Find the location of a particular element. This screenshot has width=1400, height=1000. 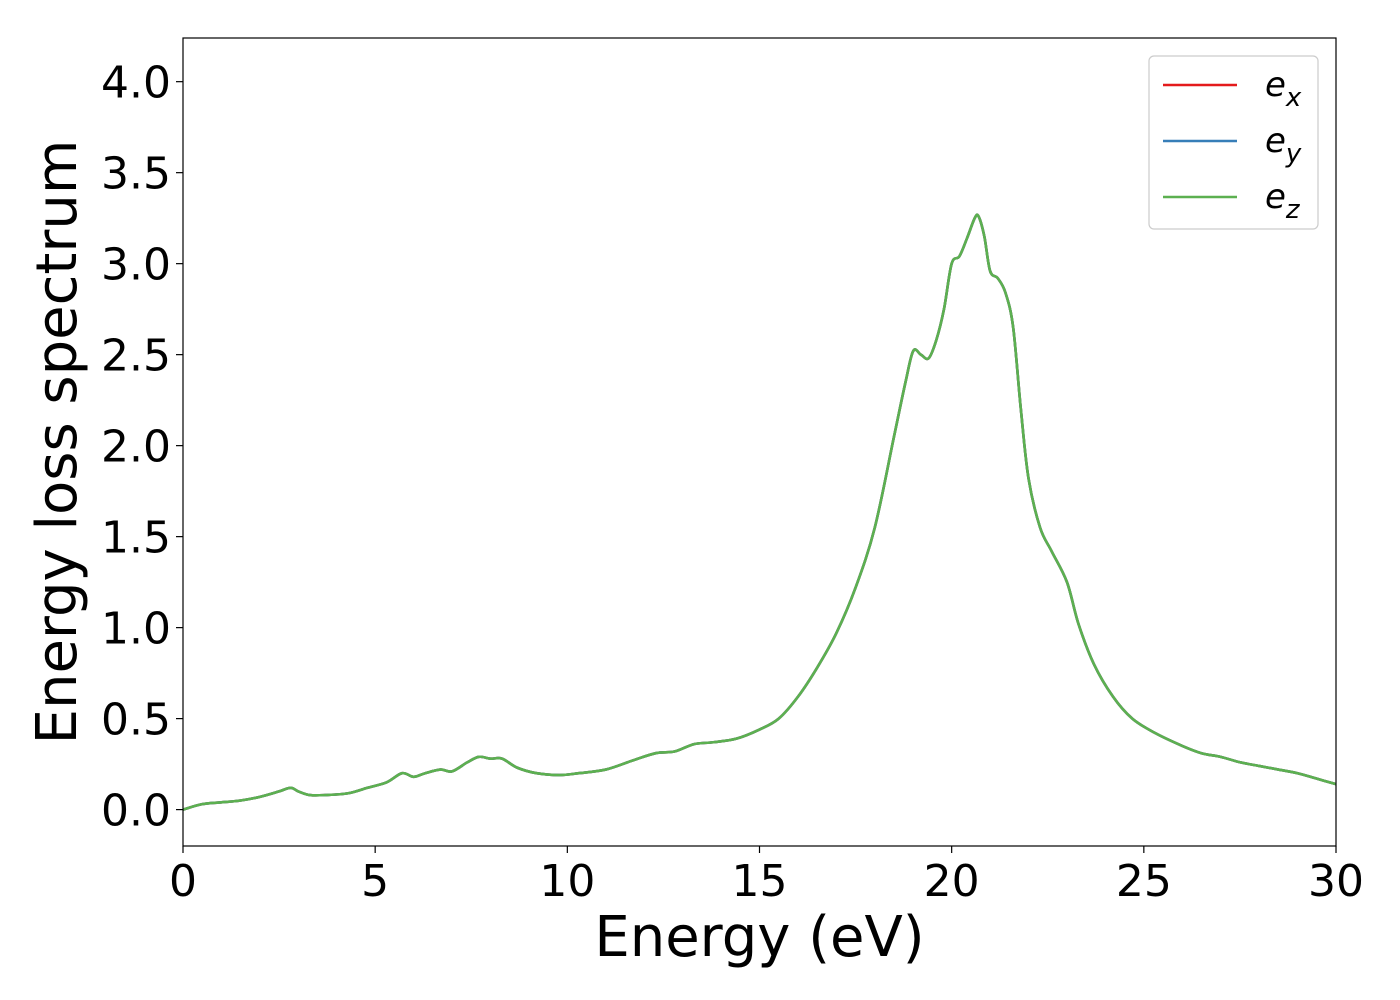

x-axis-ticks: 0 5 10 15 20 25 30 is located at coordinates (766, 876).